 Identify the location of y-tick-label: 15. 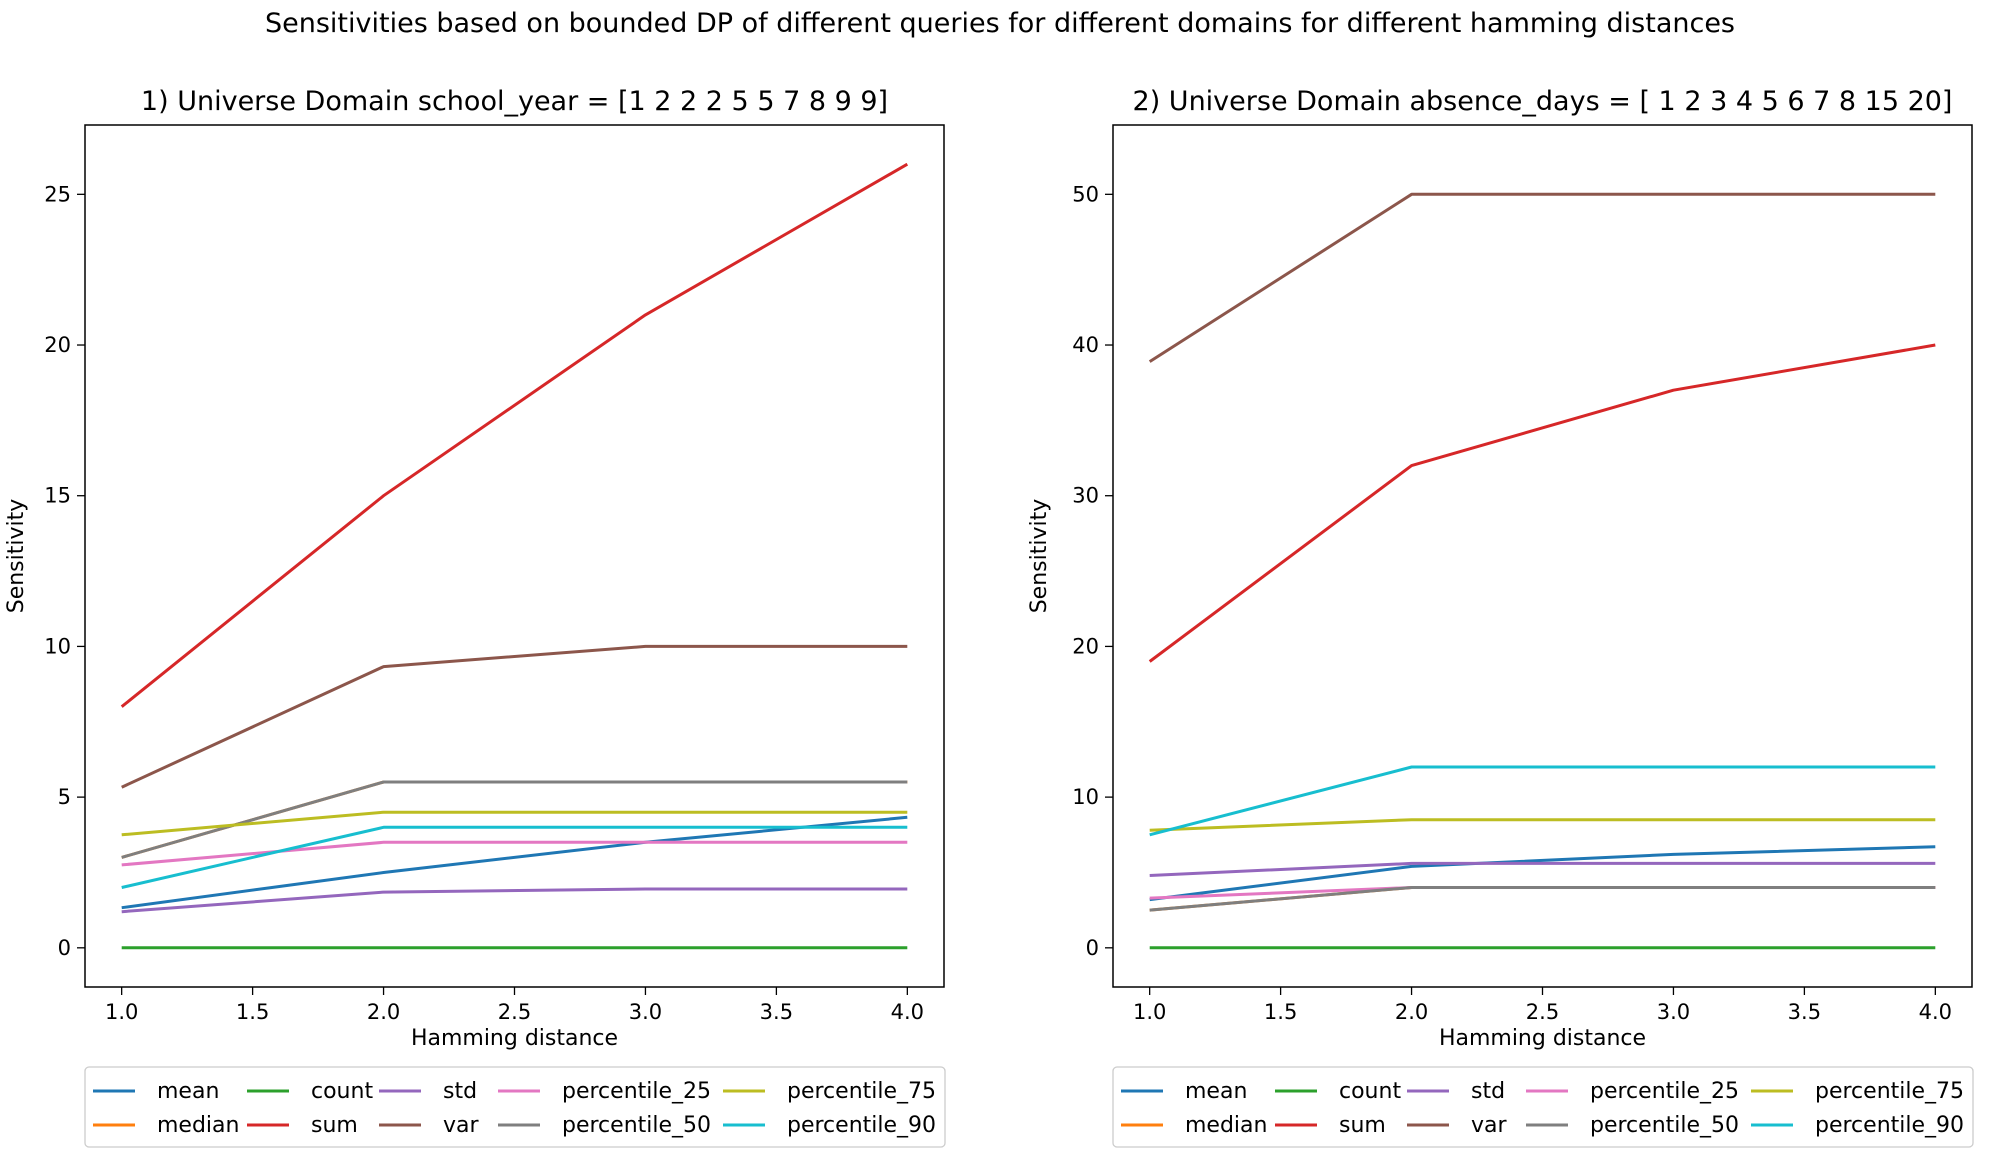
(57, 496).